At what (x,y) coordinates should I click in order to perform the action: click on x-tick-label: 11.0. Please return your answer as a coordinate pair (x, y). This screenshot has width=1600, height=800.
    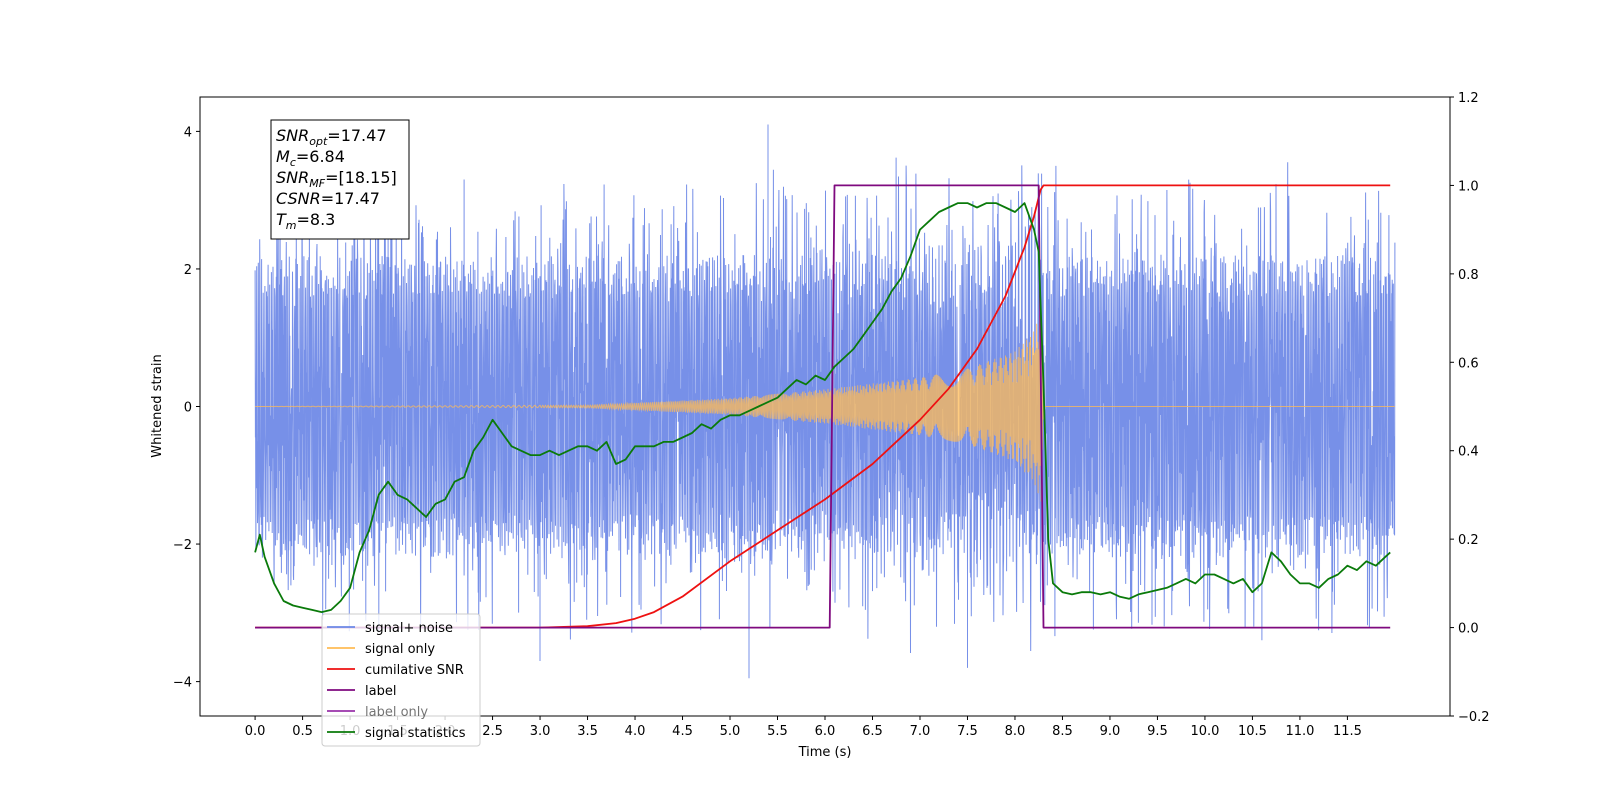
    Looking at the image, I should click on (1299, 731).